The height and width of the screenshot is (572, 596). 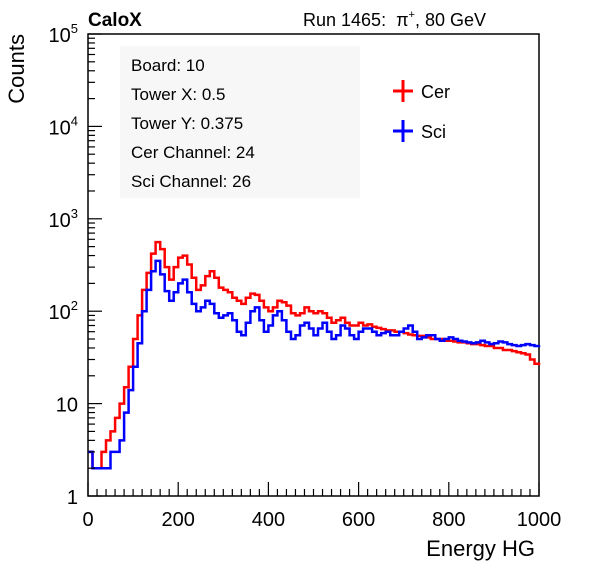 I want to click on legend-marker-sci, so click(x=403, y=131).